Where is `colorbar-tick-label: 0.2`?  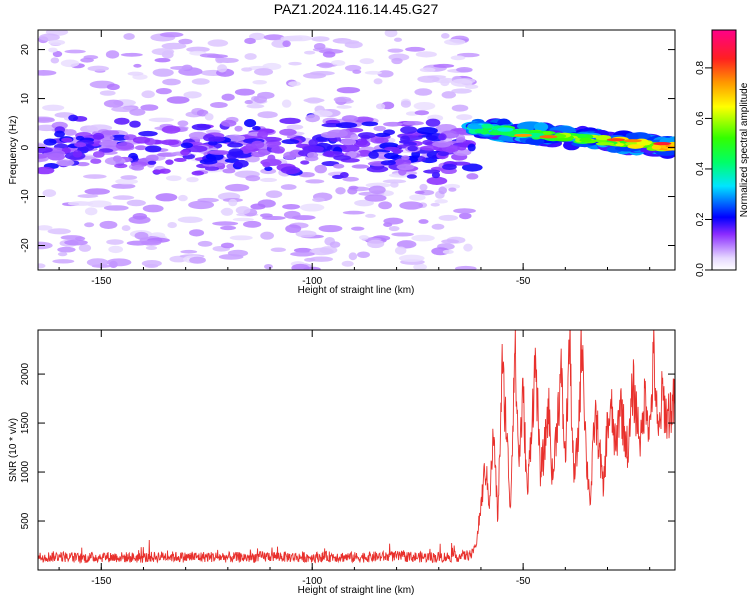
colorbar-tick-label: 0.2 is located at coordinates (700, 219).